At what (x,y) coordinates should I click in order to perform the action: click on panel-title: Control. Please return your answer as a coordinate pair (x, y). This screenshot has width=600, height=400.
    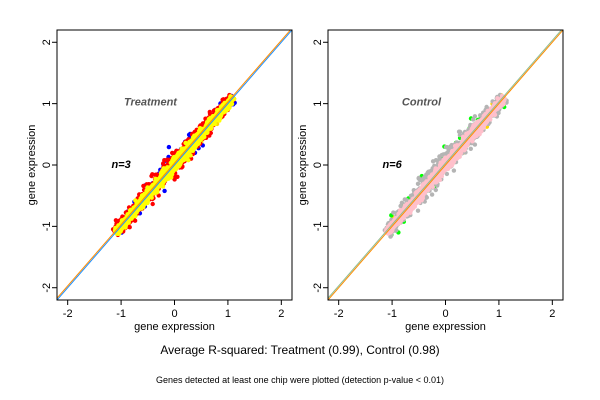
    Looking at the image, I should click on (422, 102).